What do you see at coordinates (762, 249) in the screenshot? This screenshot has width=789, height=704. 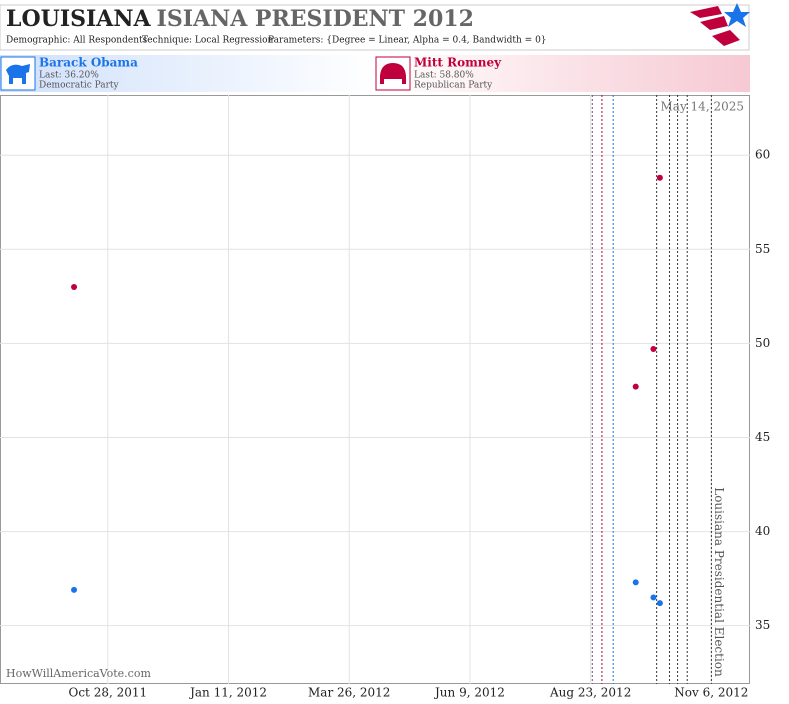 I see `y-tick-label: 55` at bounding box center [762, 249].